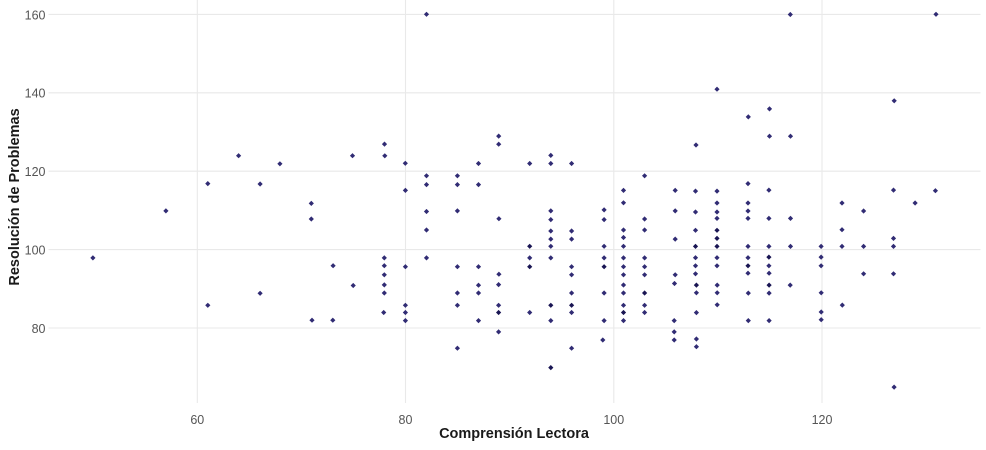  I want to click on svg-text: Comprensión Lectora, so click(514, 434).